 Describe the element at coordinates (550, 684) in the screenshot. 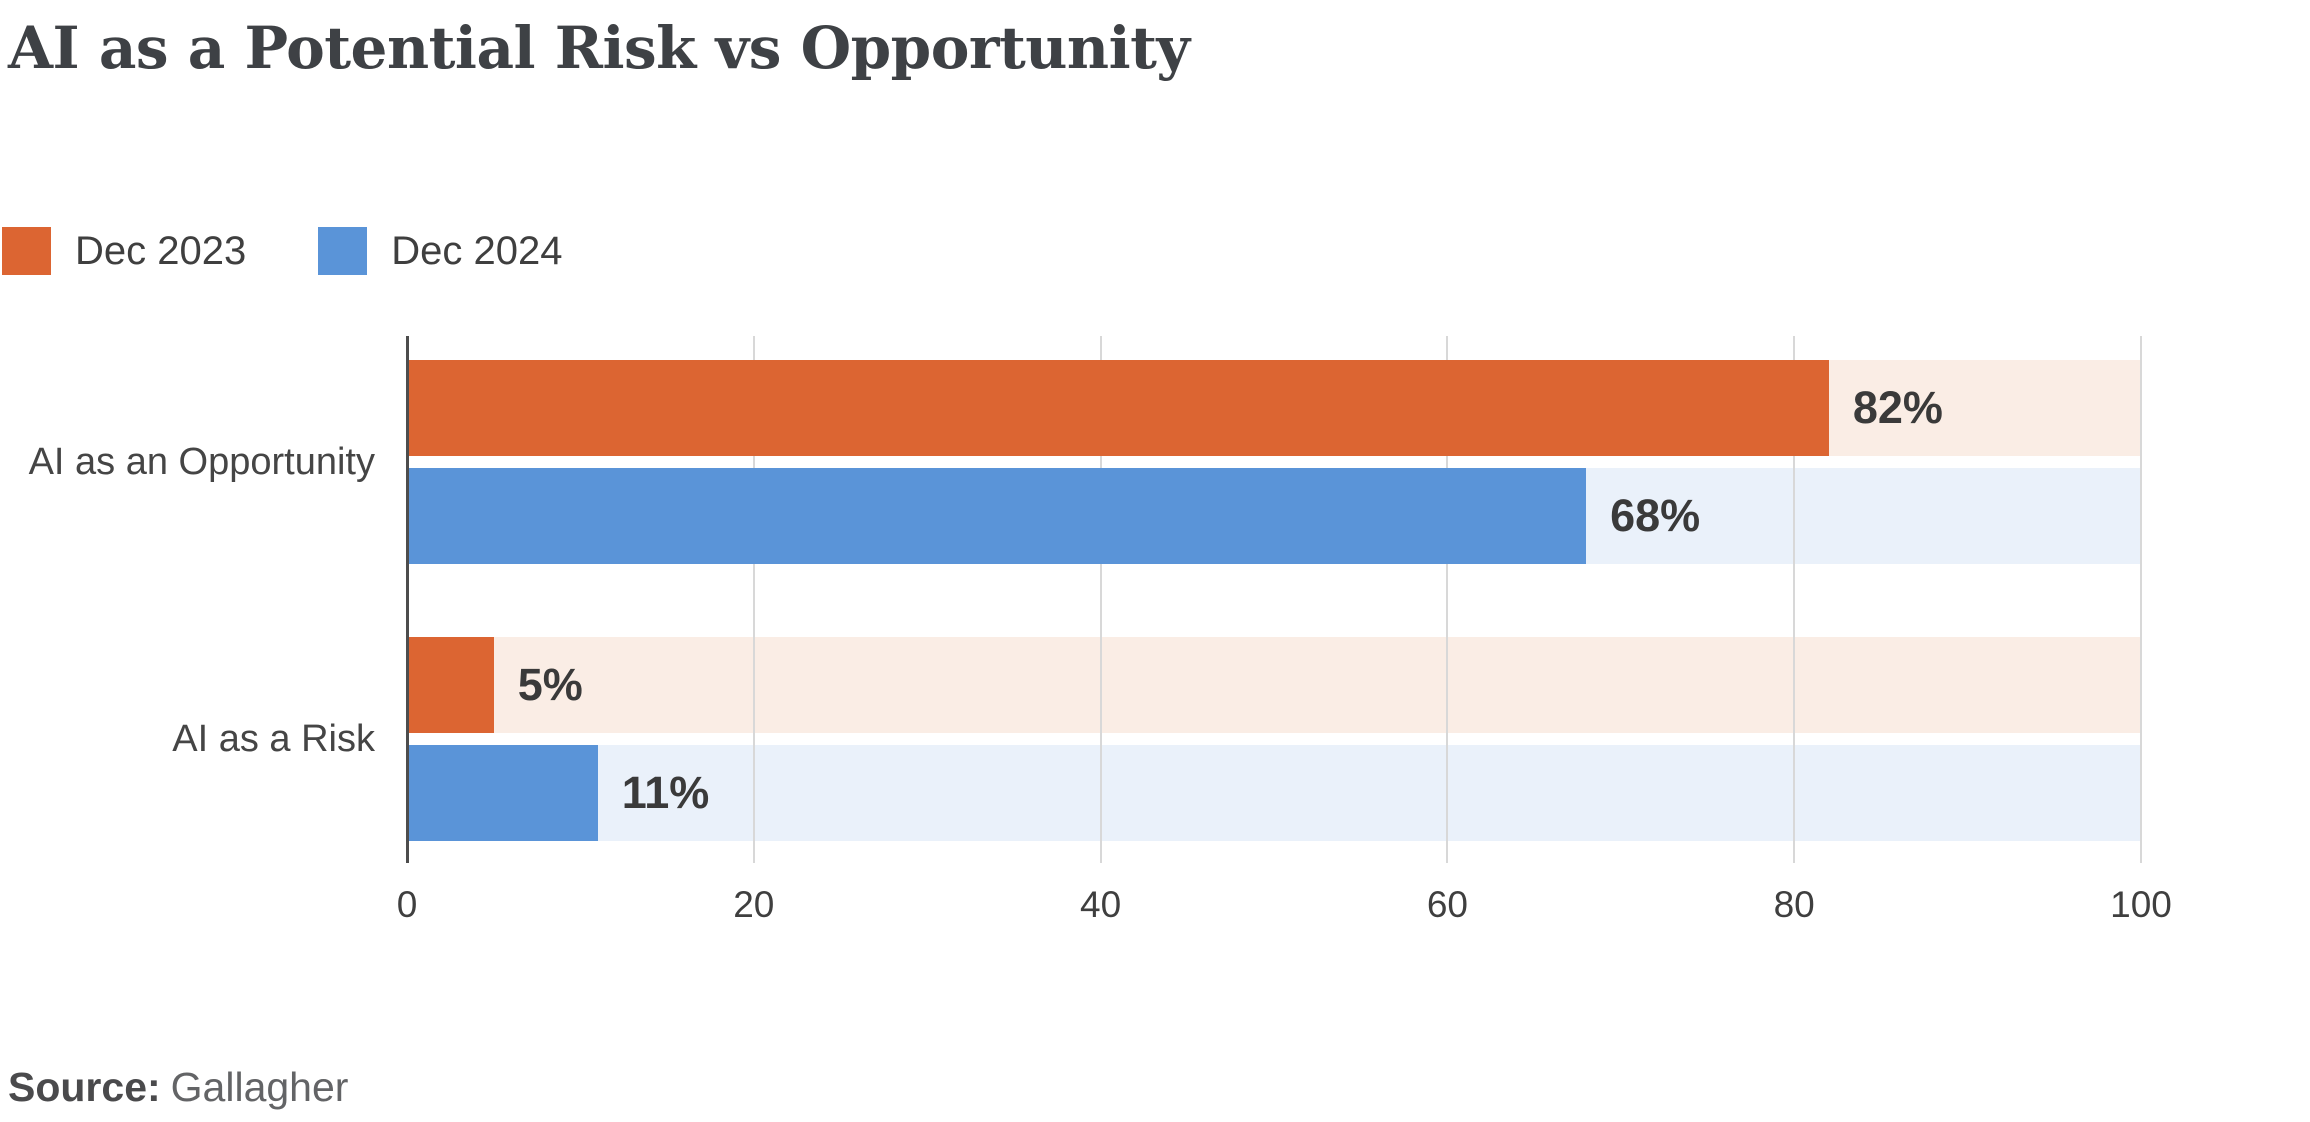

I see `bar-value-label-dec-2023-ai-as-a-risk: 5%` at that location.